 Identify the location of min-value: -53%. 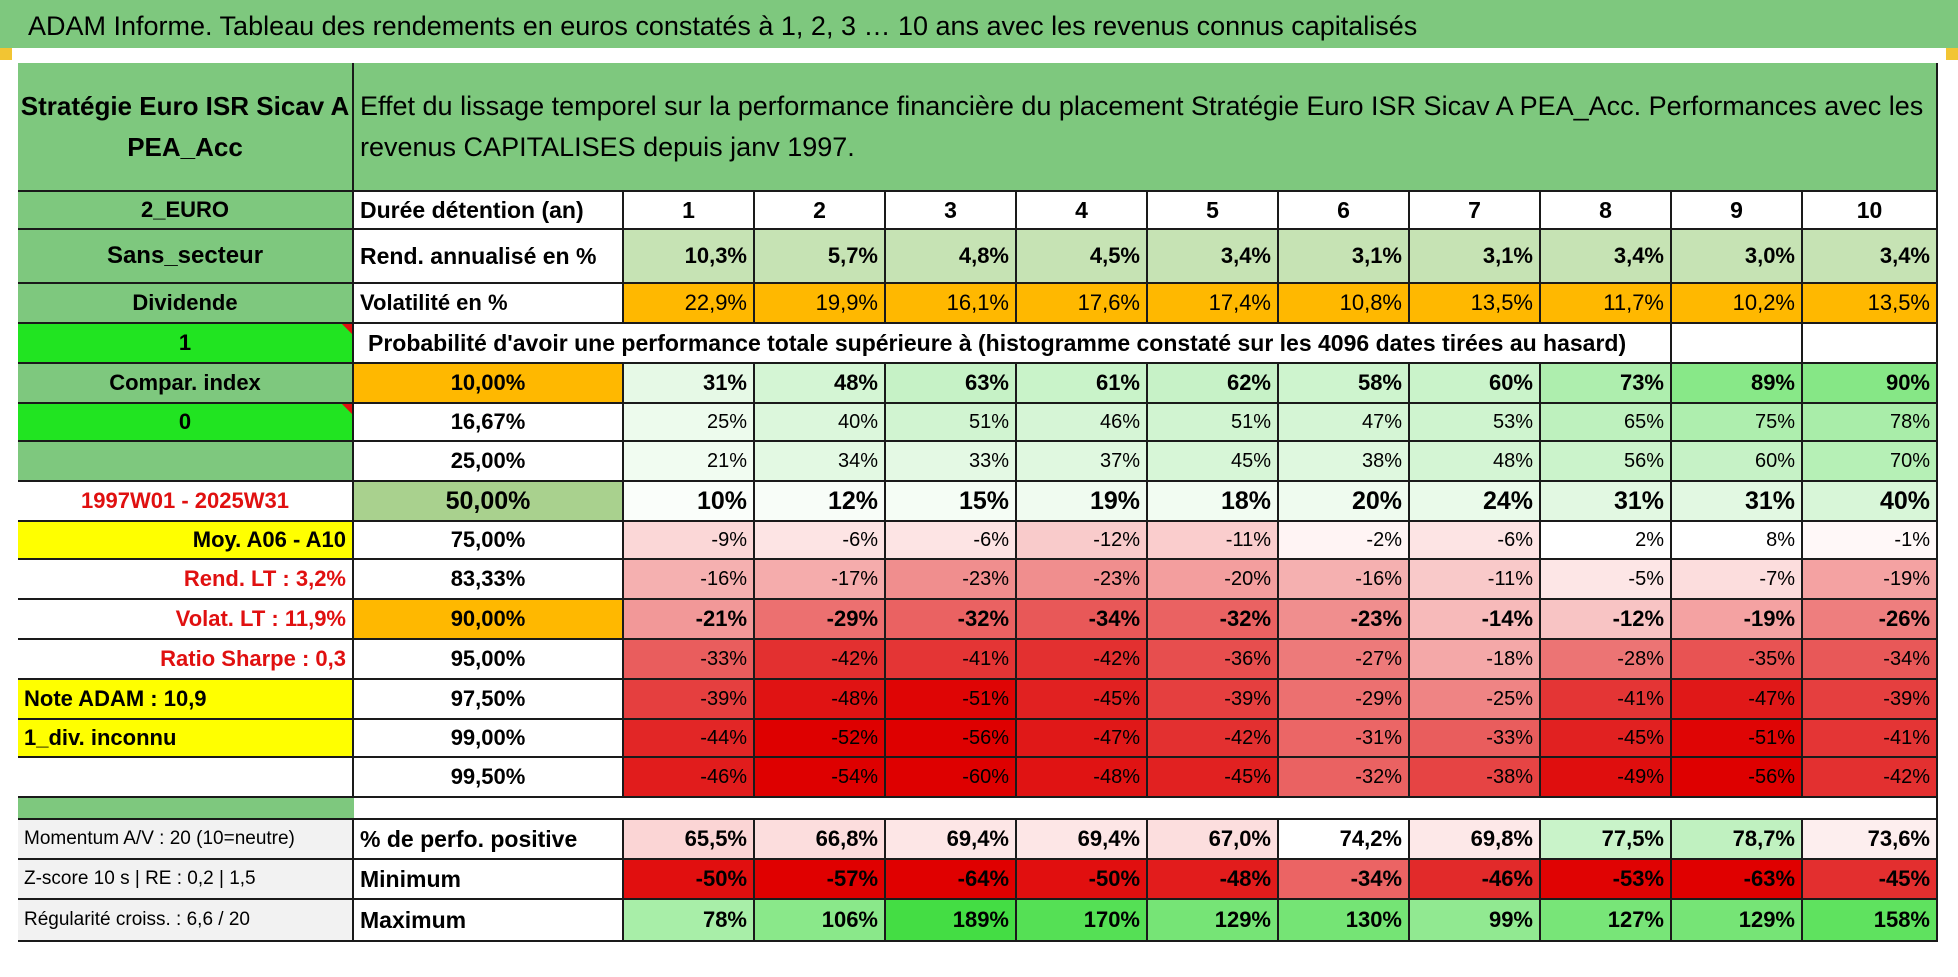
(1606, 880).